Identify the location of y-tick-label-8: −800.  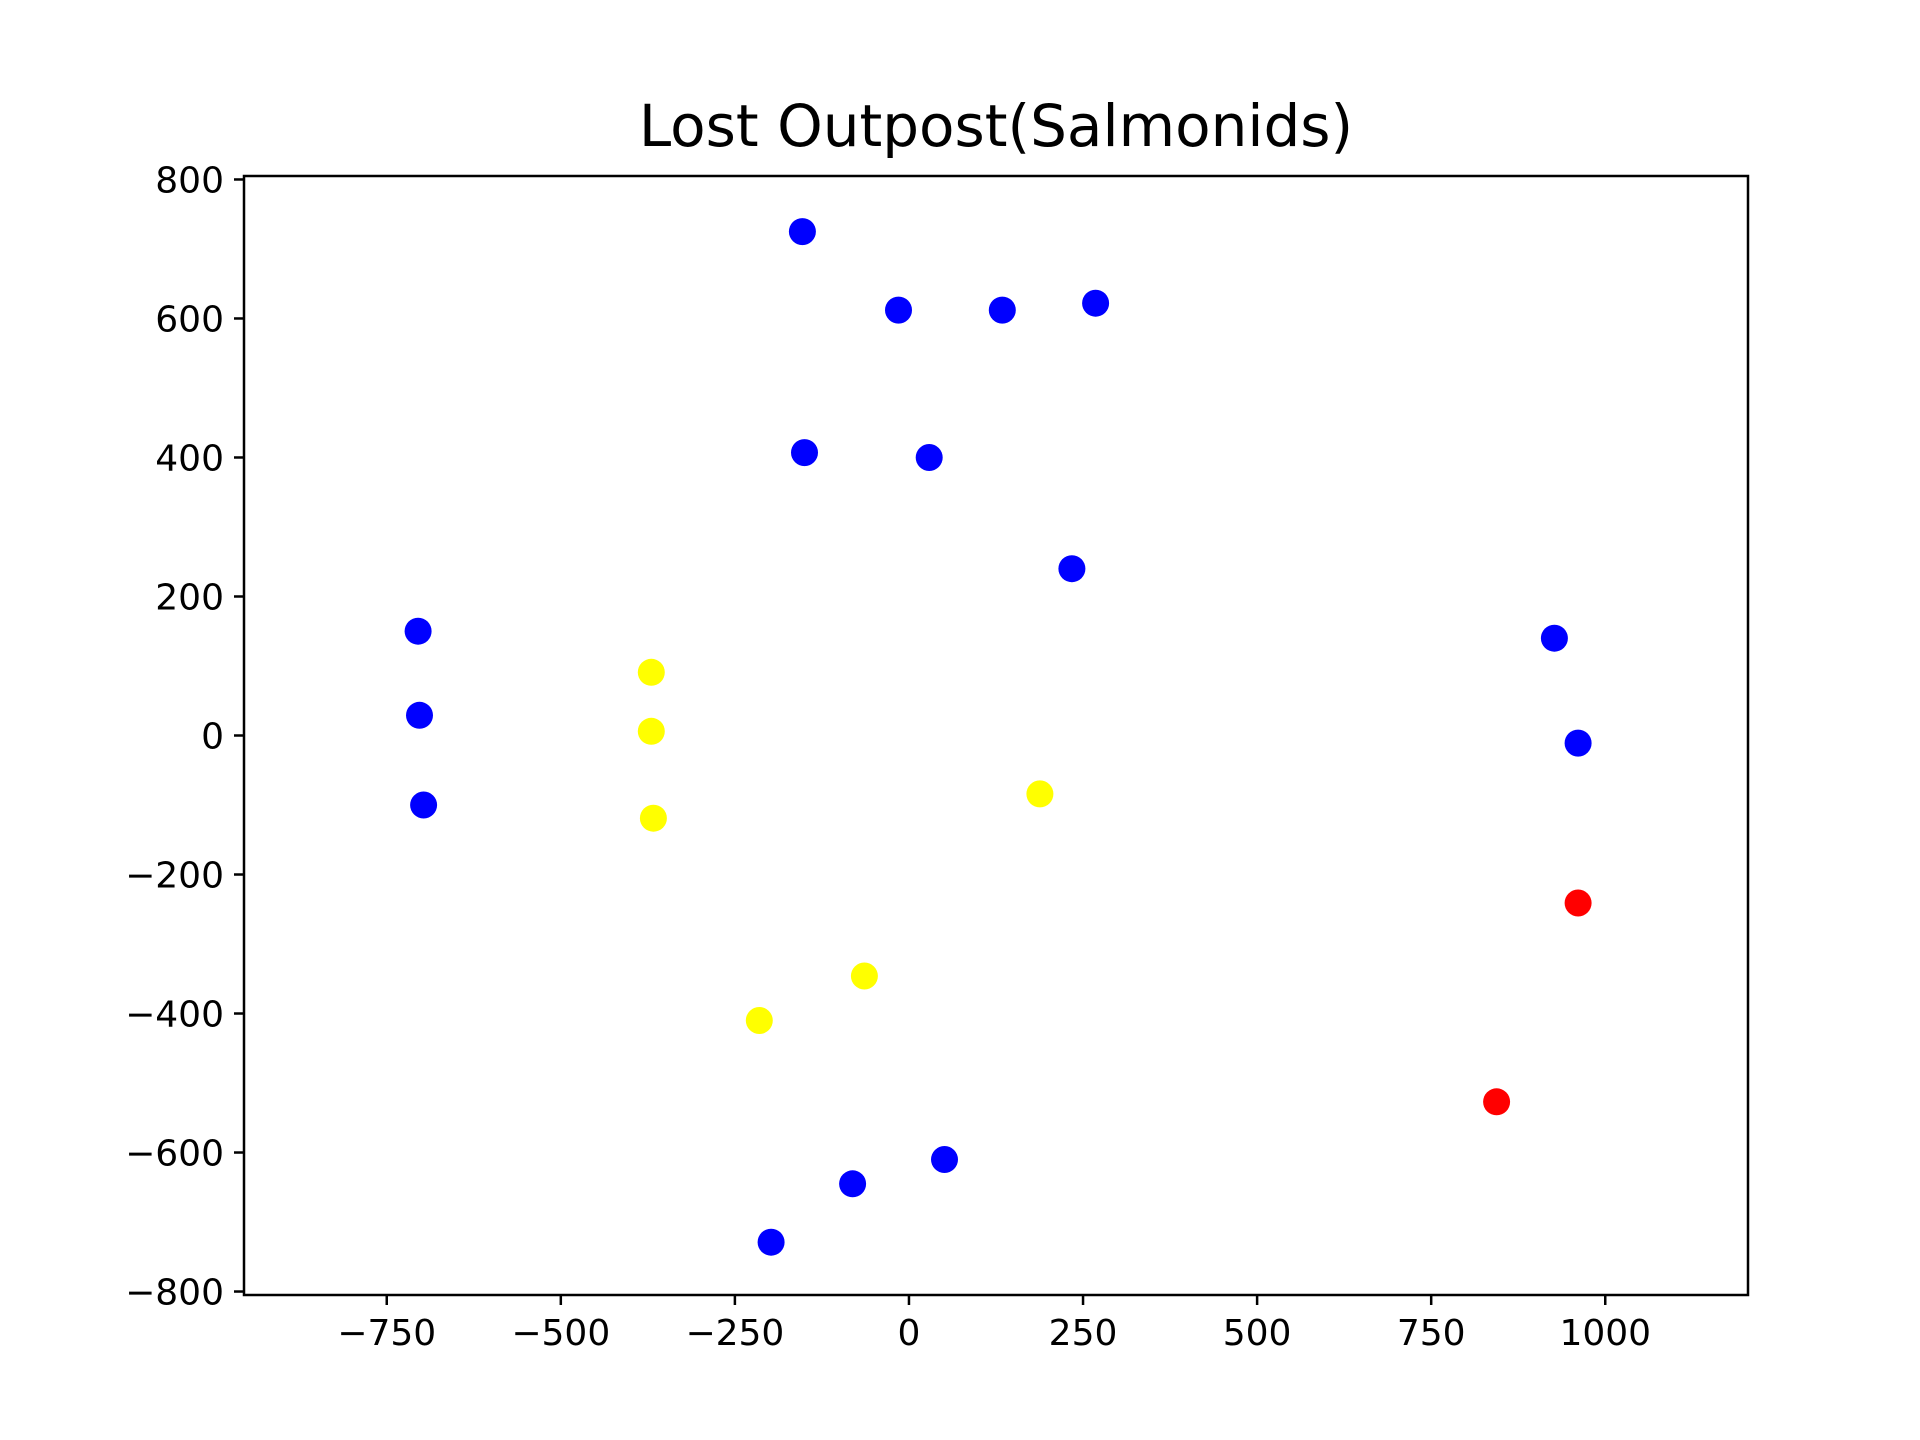
(174, 1293).